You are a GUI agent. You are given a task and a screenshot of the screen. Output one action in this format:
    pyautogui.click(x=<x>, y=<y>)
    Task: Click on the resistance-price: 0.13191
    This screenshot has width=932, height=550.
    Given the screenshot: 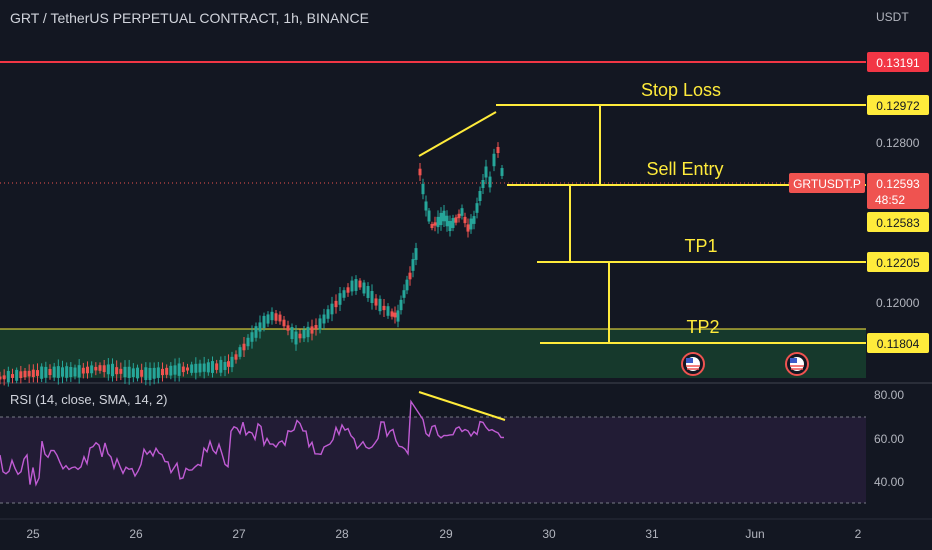 What is the action you would take?
    pyautogui.click(x=898, y=63)
    